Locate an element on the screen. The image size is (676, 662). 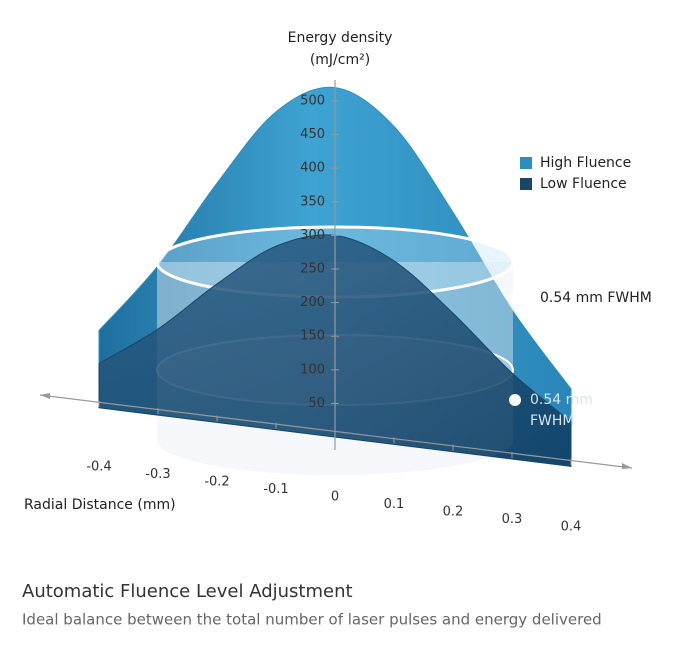
caption-title: Automatic Fluence Level Adjustment is located at coordinates (187, 591).